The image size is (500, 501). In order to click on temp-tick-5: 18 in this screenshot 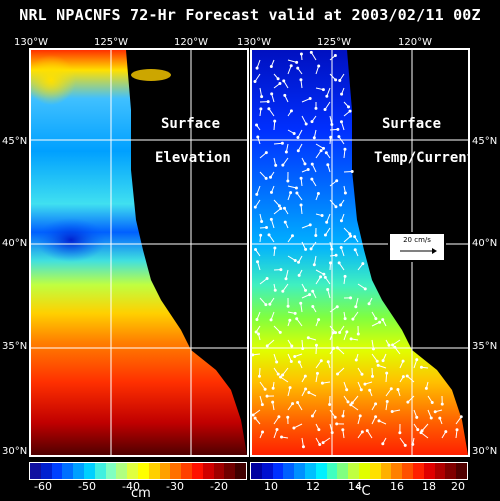, I will do `click(429, 486)`.